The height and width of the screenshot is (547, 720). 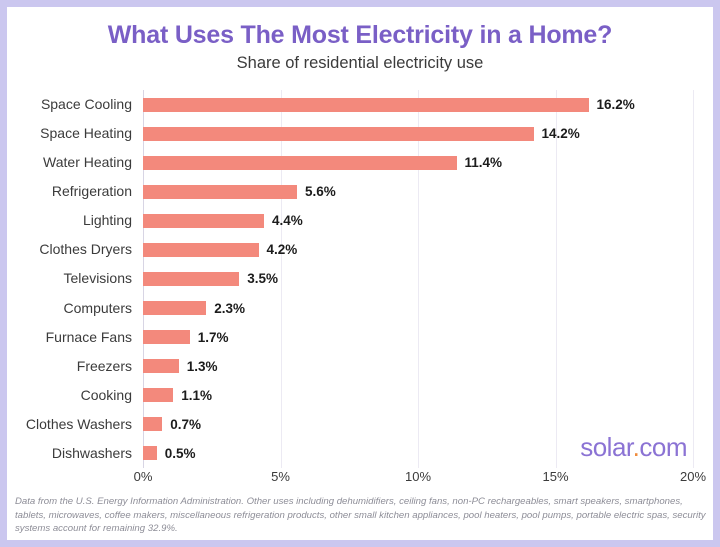 I want to click on bar-row: Furnace Fans 1.7%, so click(x=369, y=337).